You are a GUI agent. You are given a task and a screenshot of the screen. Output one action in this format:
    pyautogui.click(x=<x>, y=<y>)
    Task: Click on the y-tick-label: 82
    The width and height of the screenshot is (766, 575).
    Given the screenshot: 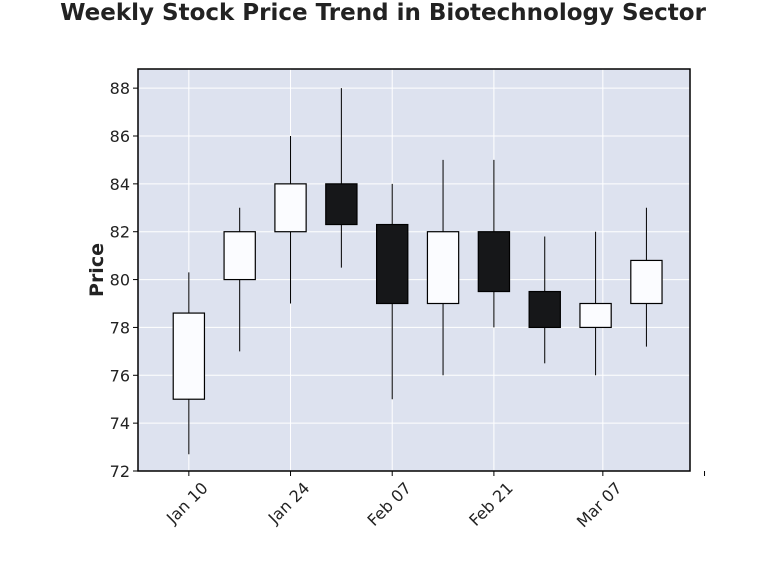 What is the action you would take?
    pyautogui.click(x=120, y=232)
    